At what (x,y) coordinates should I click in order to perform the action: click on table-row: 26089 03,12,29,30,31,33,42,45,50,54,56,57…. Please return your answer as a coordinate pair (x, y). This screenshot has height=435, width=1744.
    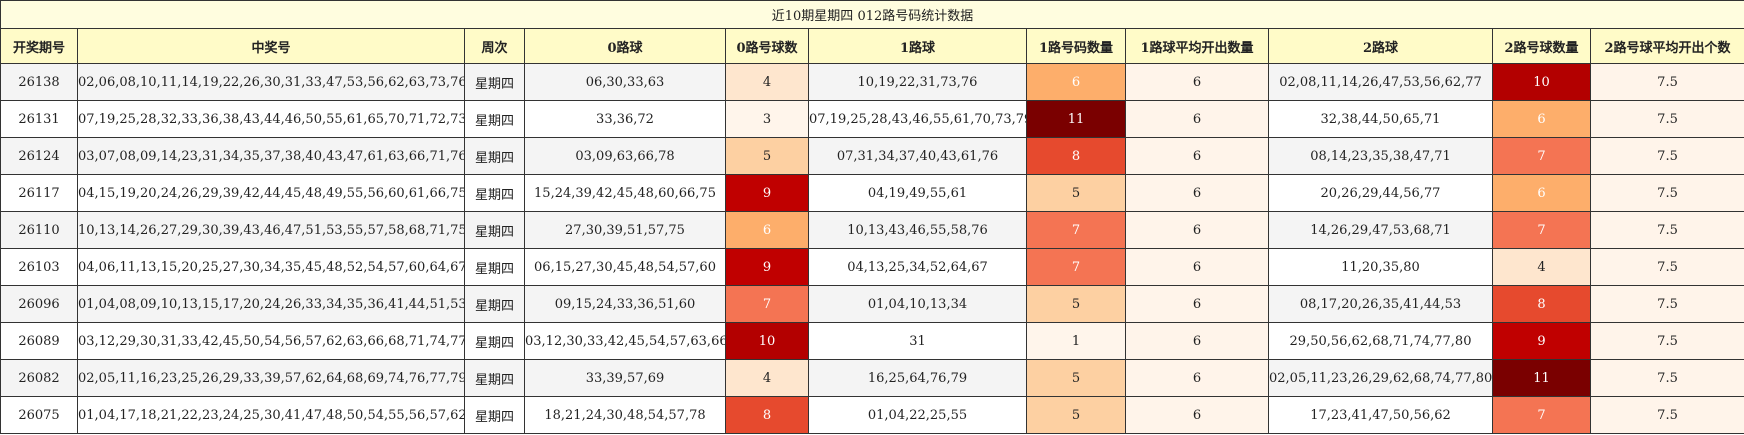
    Looking at the image, I should click on (872, 341).